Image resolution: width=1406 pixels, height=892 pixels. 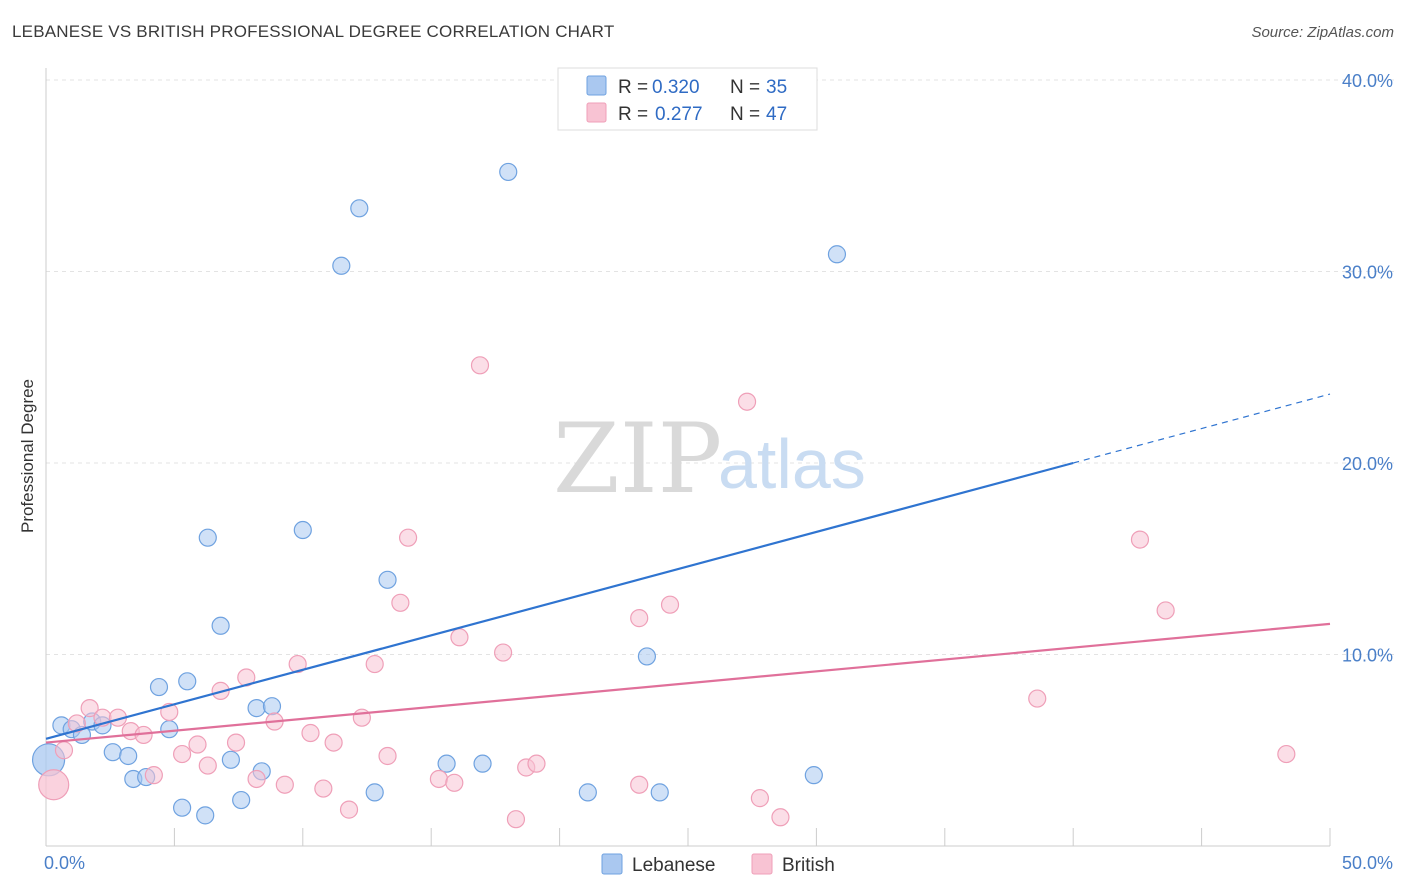 I want to click on bottom-legend-label-lebanese: Lebanese, so click(x=673, y=865).